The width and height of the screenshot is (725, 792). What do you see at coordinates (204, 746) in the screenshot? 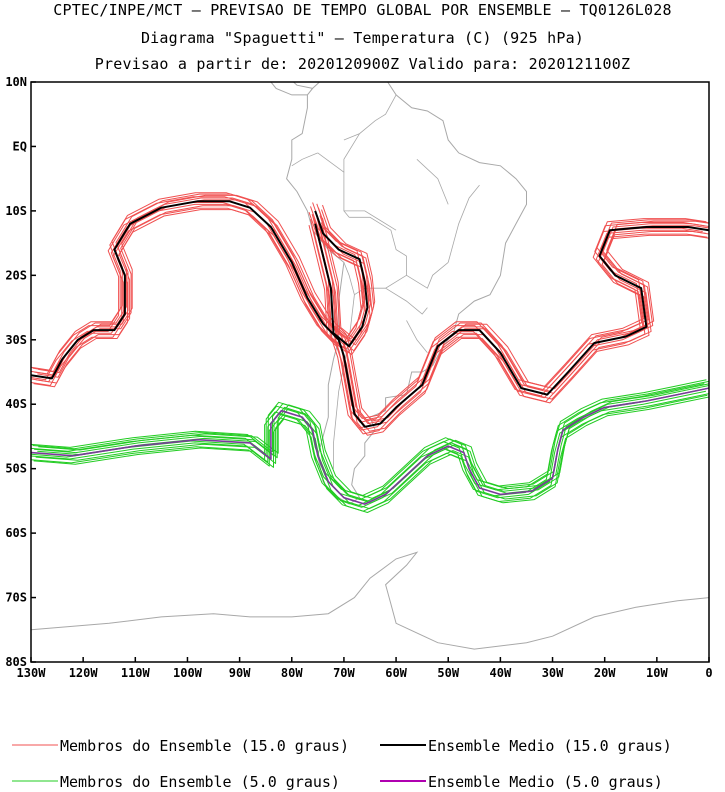
I see `legend-label: Membros do Ensemble (15.0 graus)` at bounding box center [204, 746].